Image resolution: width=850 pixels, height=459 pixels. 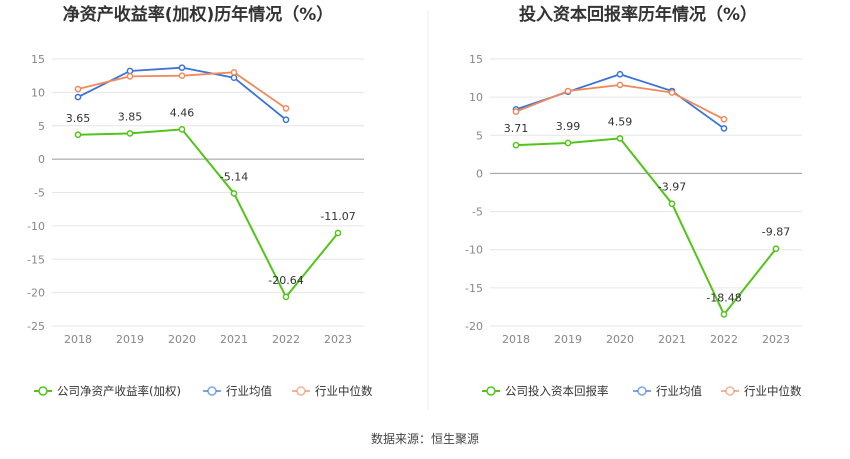 What do you see at coordinates (78, 118) in the screenshot?
I see `data-label: 3.65` at bounding box center [78, 118].